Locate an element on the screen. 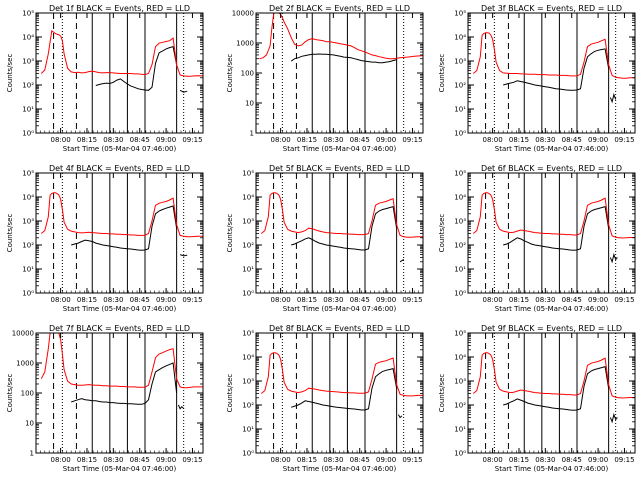 The image size is (640, 480). chart-title: Det 7f BLACK = Events, RED = LLD is located at coordinates (119, 328).